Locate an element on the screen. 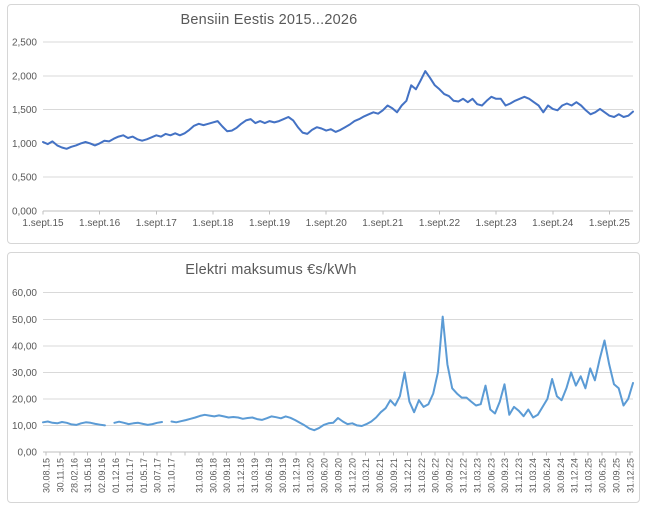 The height and width of the screenshot is (505, 650). y-tick-label: 2,500 is located at coordinates (24, 43).